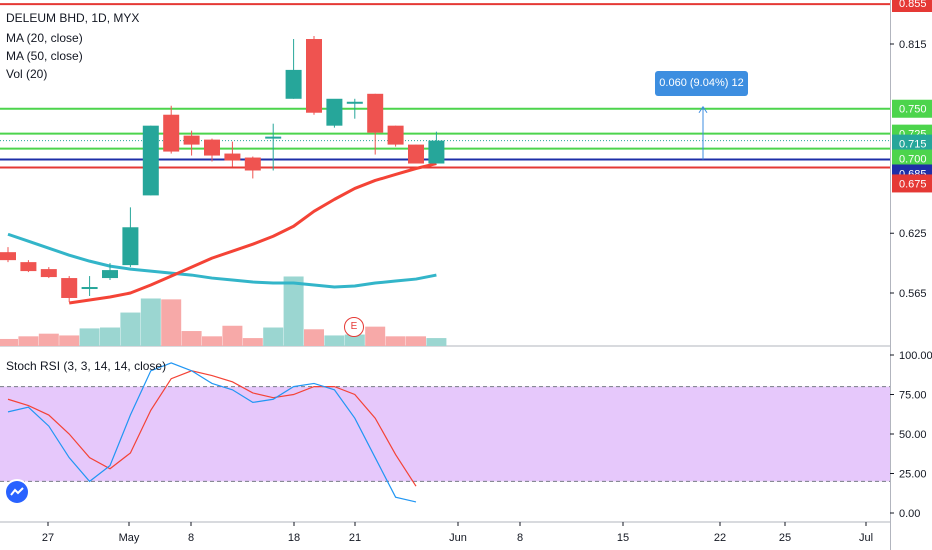  What do you see at coordinates (129, 538) in the screenshot?
I see `time-tick-label: May` at bounding box center [129, 538].